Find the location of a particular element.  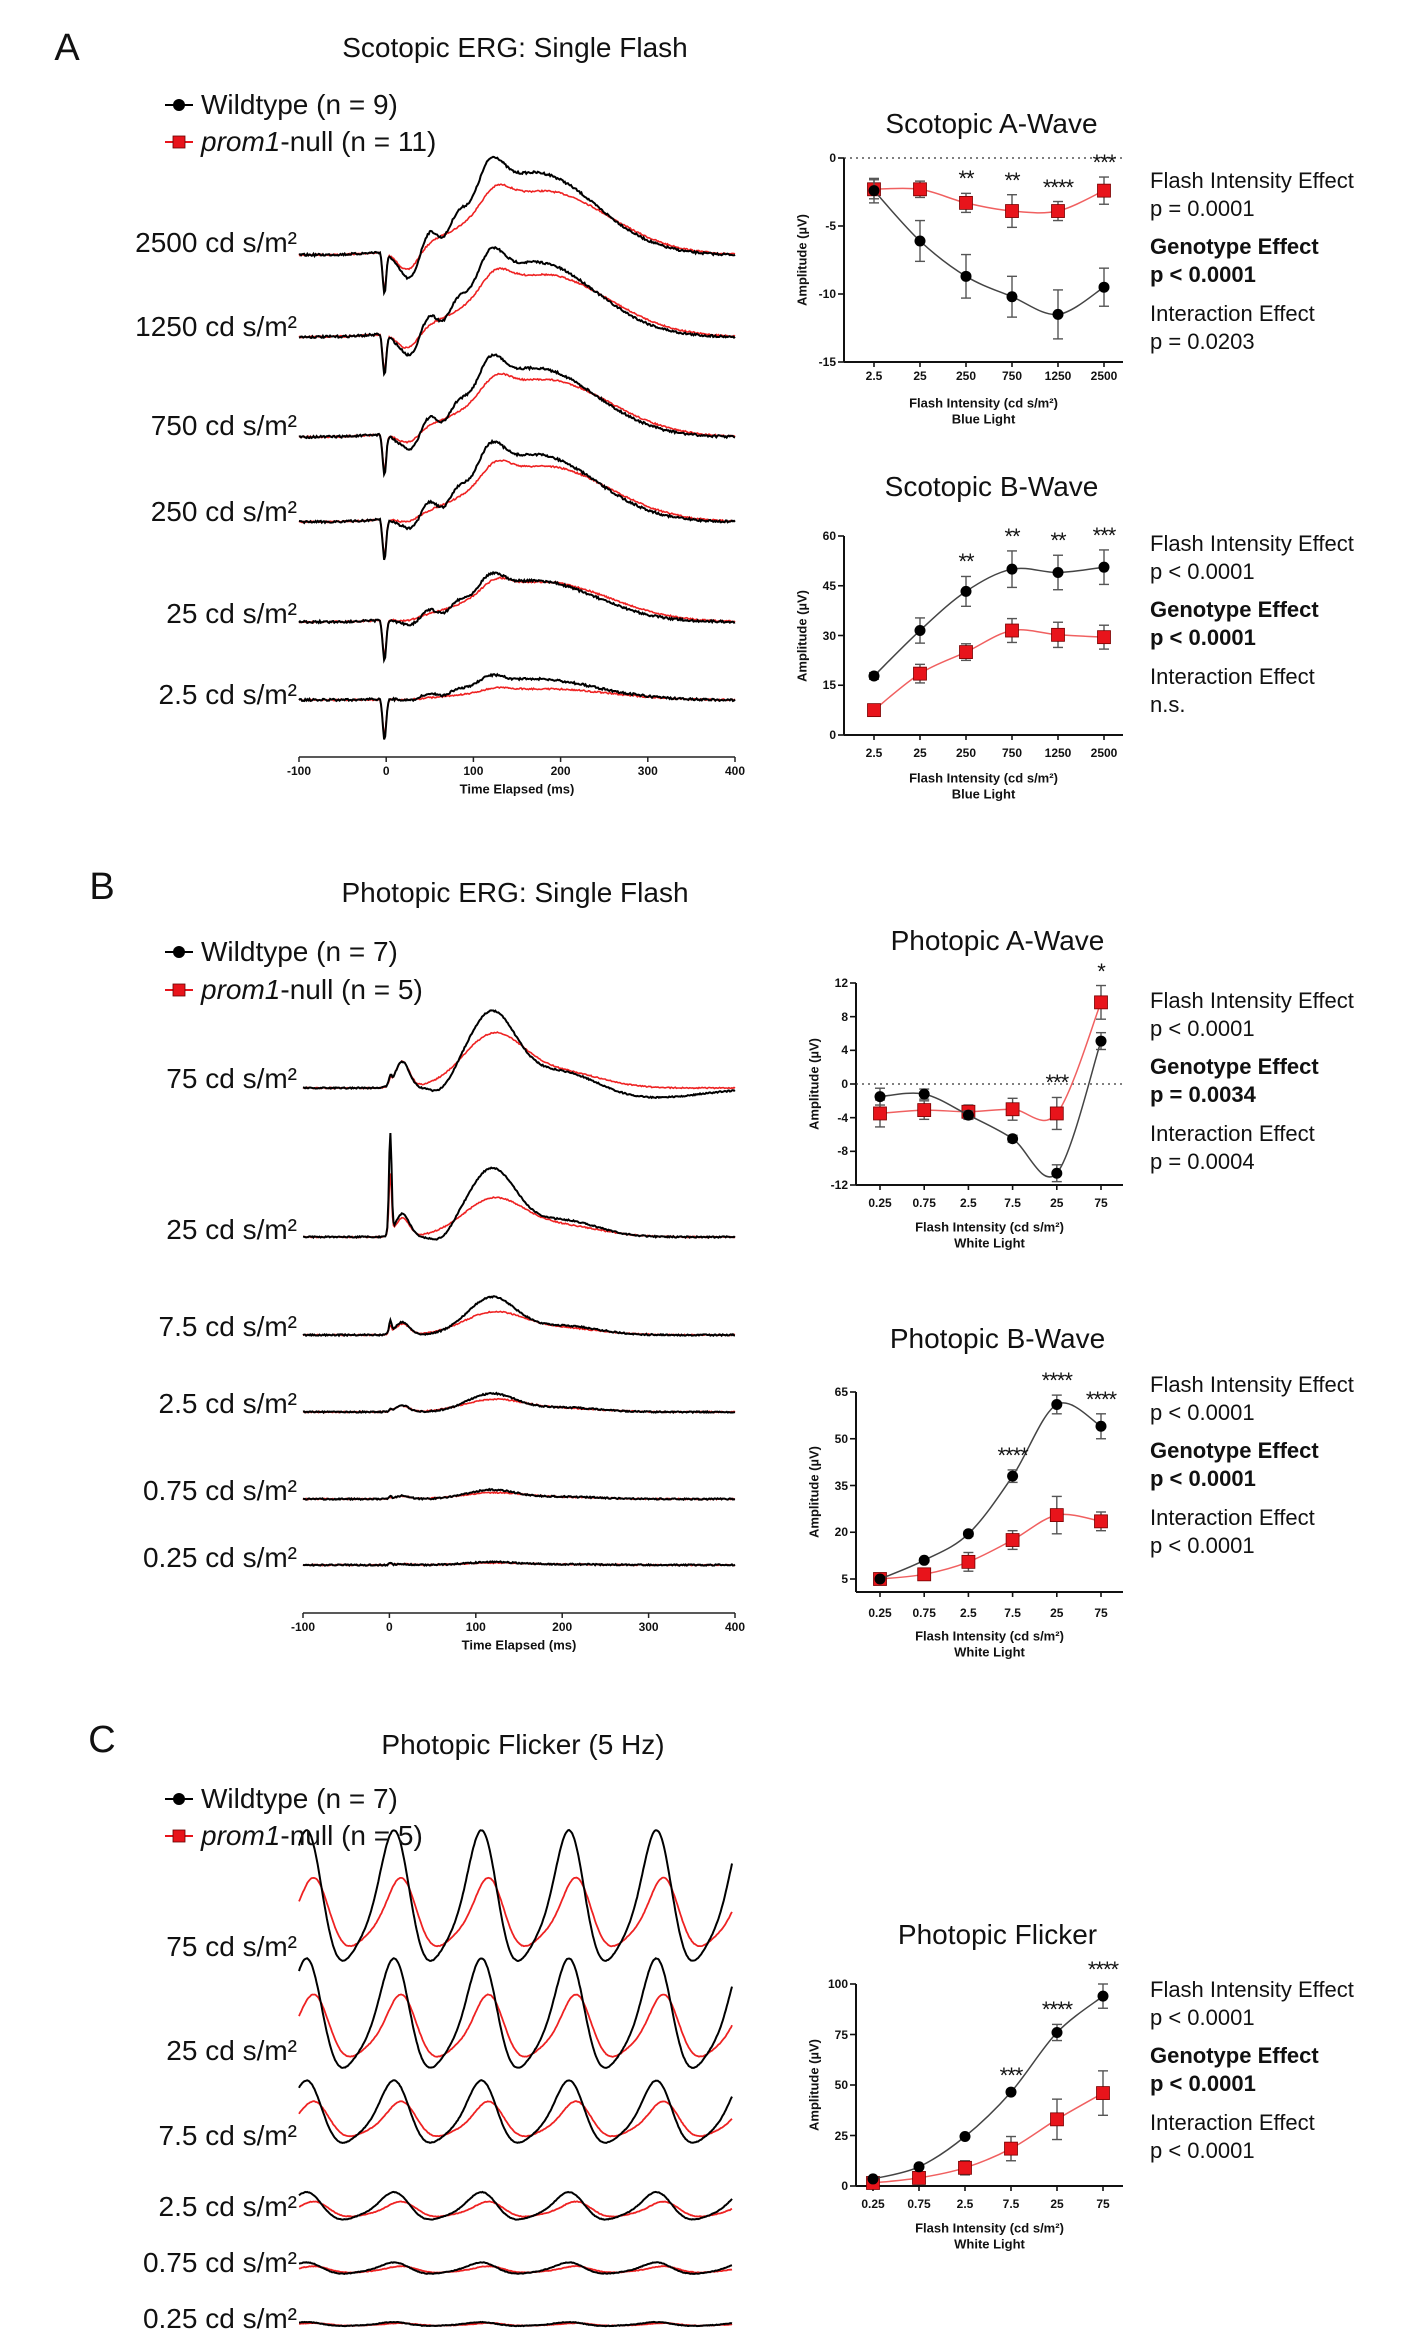

y-tick-label: -4 is located at coordinates (842, 1117).